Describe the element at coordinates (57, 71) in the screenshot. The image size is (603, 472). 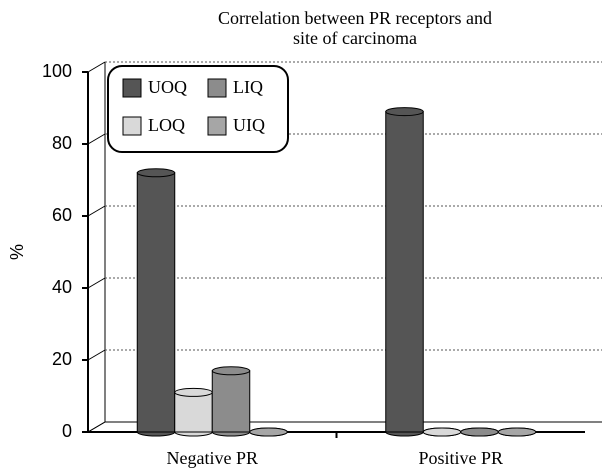
I see `y-tick-label: 100` at that location.